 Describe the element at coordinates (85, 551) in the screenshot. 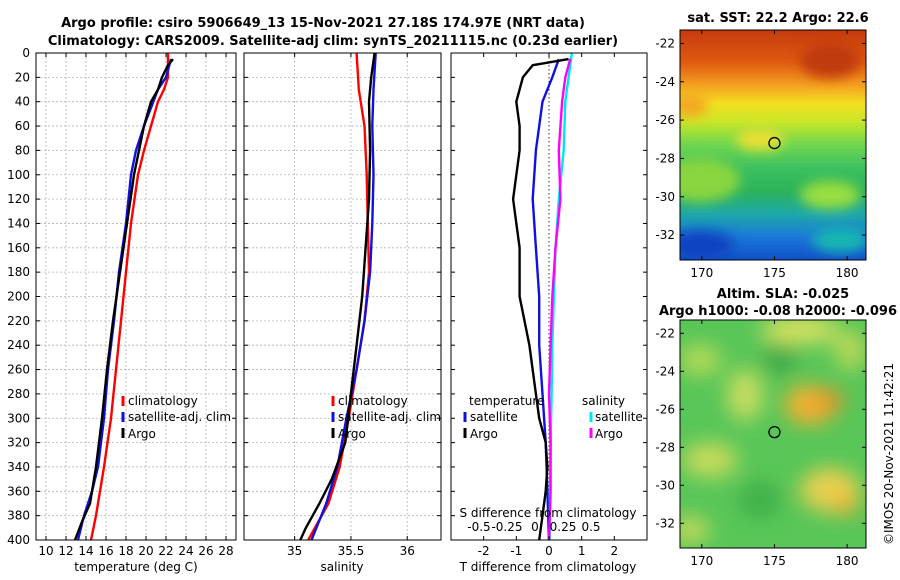

I see `x-tick-label: 14` at that location.